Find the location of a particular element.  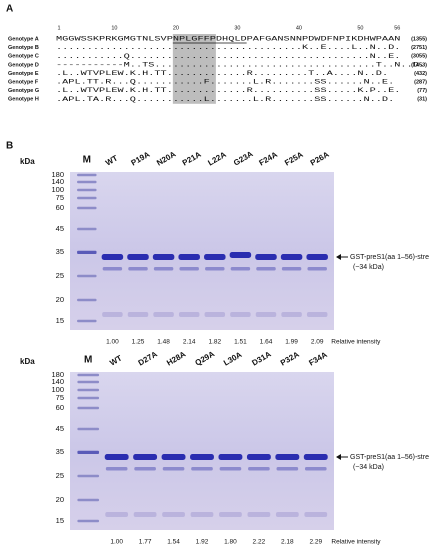

genotype-name: Genotype E is located at coordinates (23, 74).